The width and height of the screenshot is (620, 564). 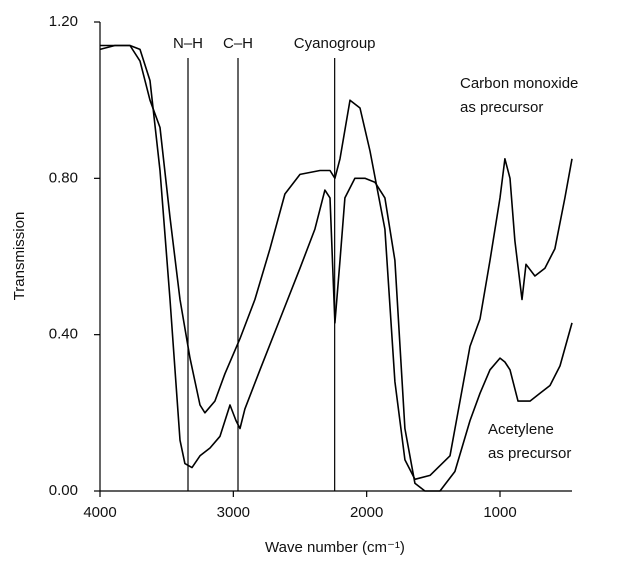 I want to click on y-tick-label: 0.40, so click(x=63, y=334).